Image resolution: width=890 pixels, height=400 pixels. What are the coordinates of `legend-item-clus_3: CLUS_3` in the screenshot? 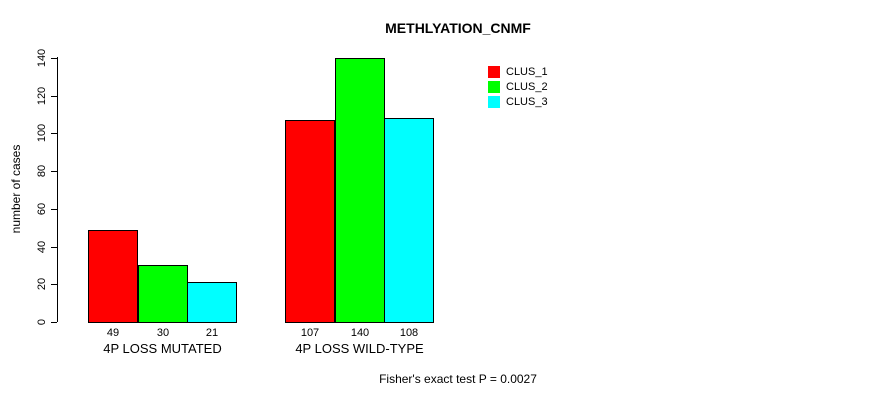 It's located at (518, 101).